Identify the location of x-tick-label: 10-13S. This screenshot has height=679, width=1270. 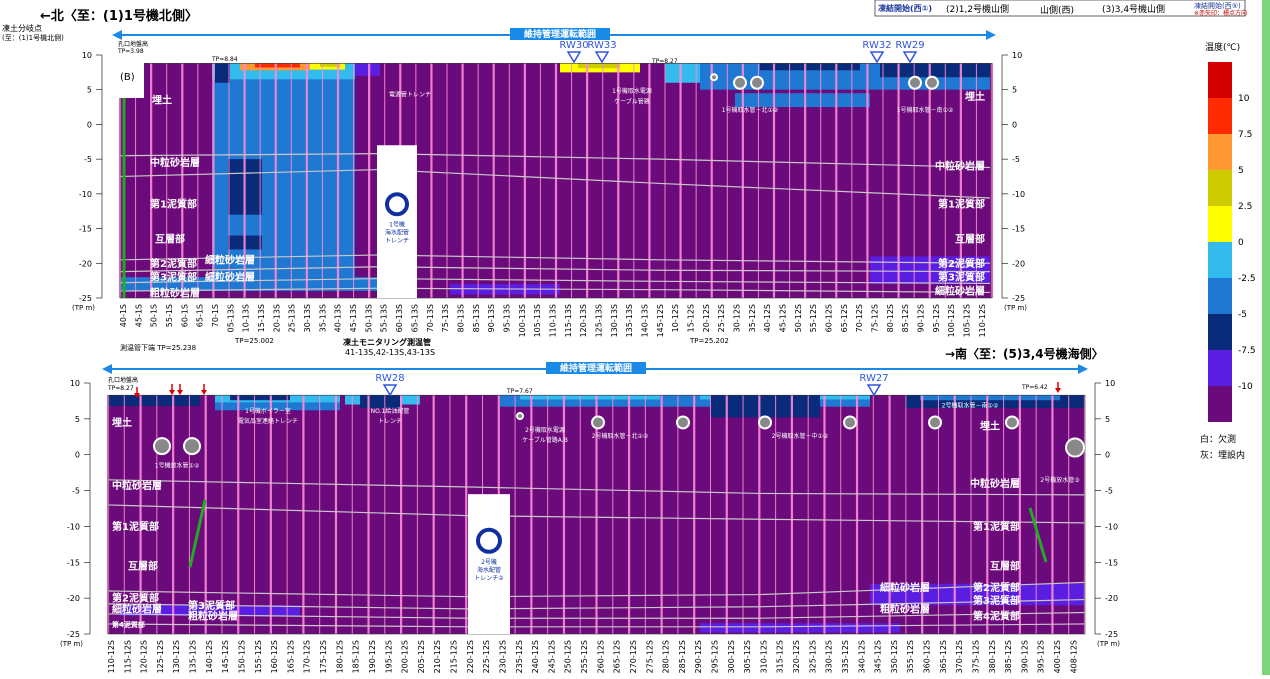
(246, 318).